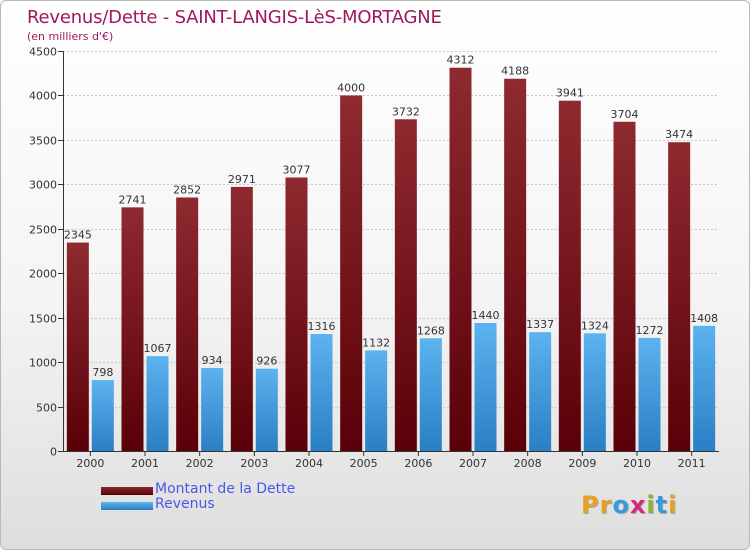 Image resolution: width=750 pixels, height=550 pixels. I want to click on data-label-debt-2000: 2345, so click(78, 235).